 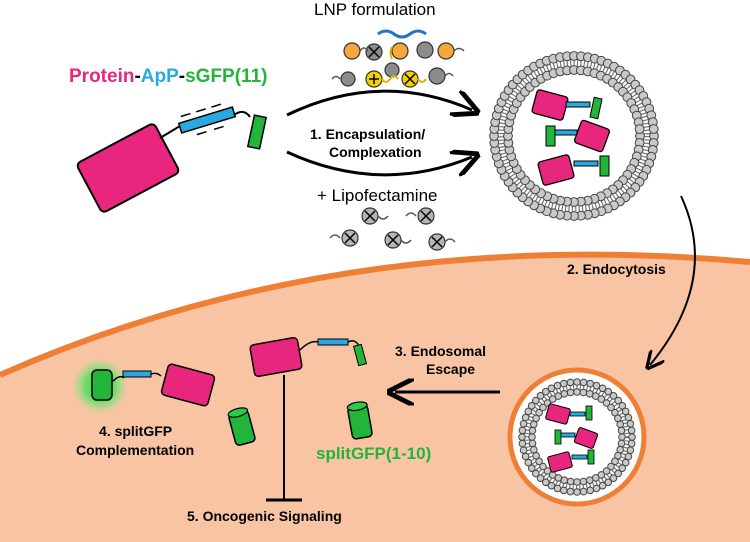 What do you see at coordinates (160, 76) in the screenshot?
I see `title-app: ApP` at bounding box center [160, 76].